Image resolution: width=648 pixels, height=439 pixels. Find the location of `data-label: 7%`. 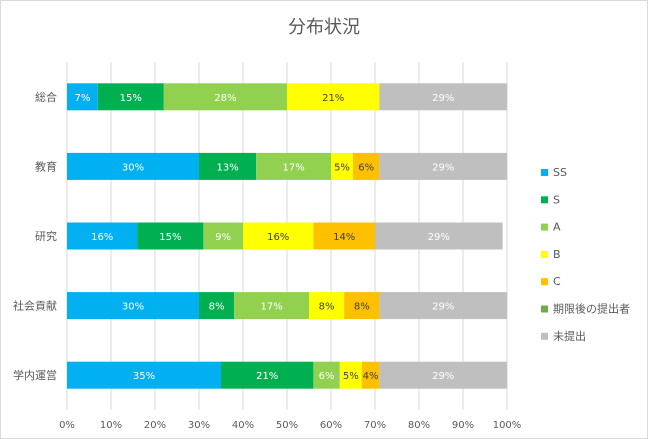

data-label: 7% is located at coordinates (82, 98).